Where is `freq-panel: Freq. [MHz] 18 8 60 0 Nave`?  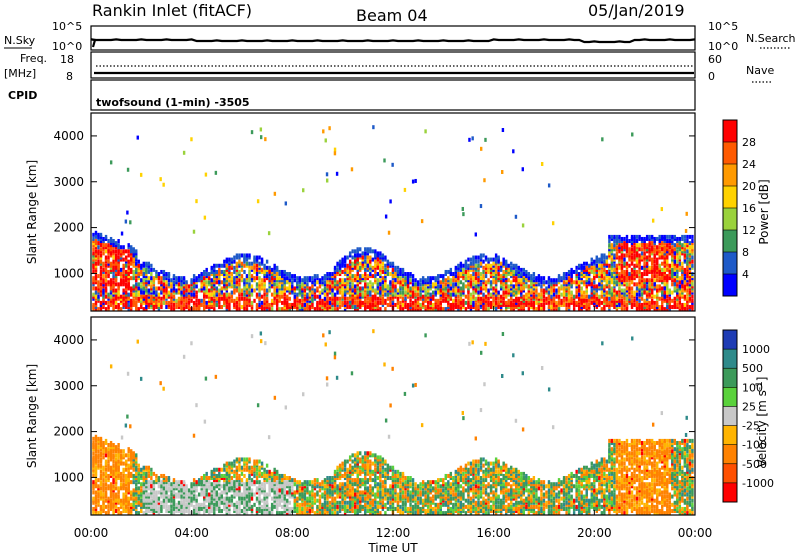 freq-panel: Freq. [MHz] 18 8 60 0 Nave is located at coordinates (389, 67).